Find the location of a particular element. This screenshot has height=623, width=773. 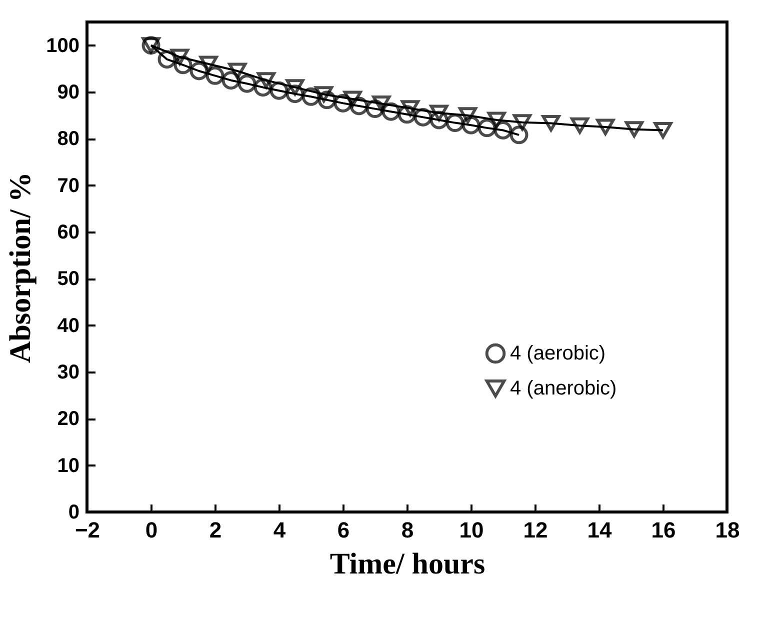

y-axis-title: Absorption/ % is located at coordinates (21, 267).